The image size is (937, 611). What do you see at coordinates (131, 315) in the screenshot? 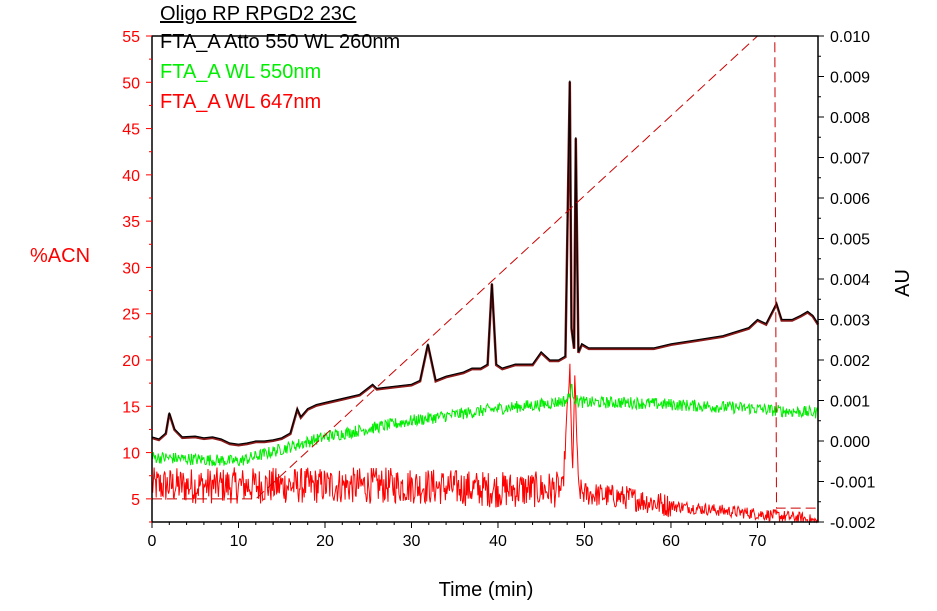
I see `y-left-tick-label: 25` at bounding box center [131, 315].